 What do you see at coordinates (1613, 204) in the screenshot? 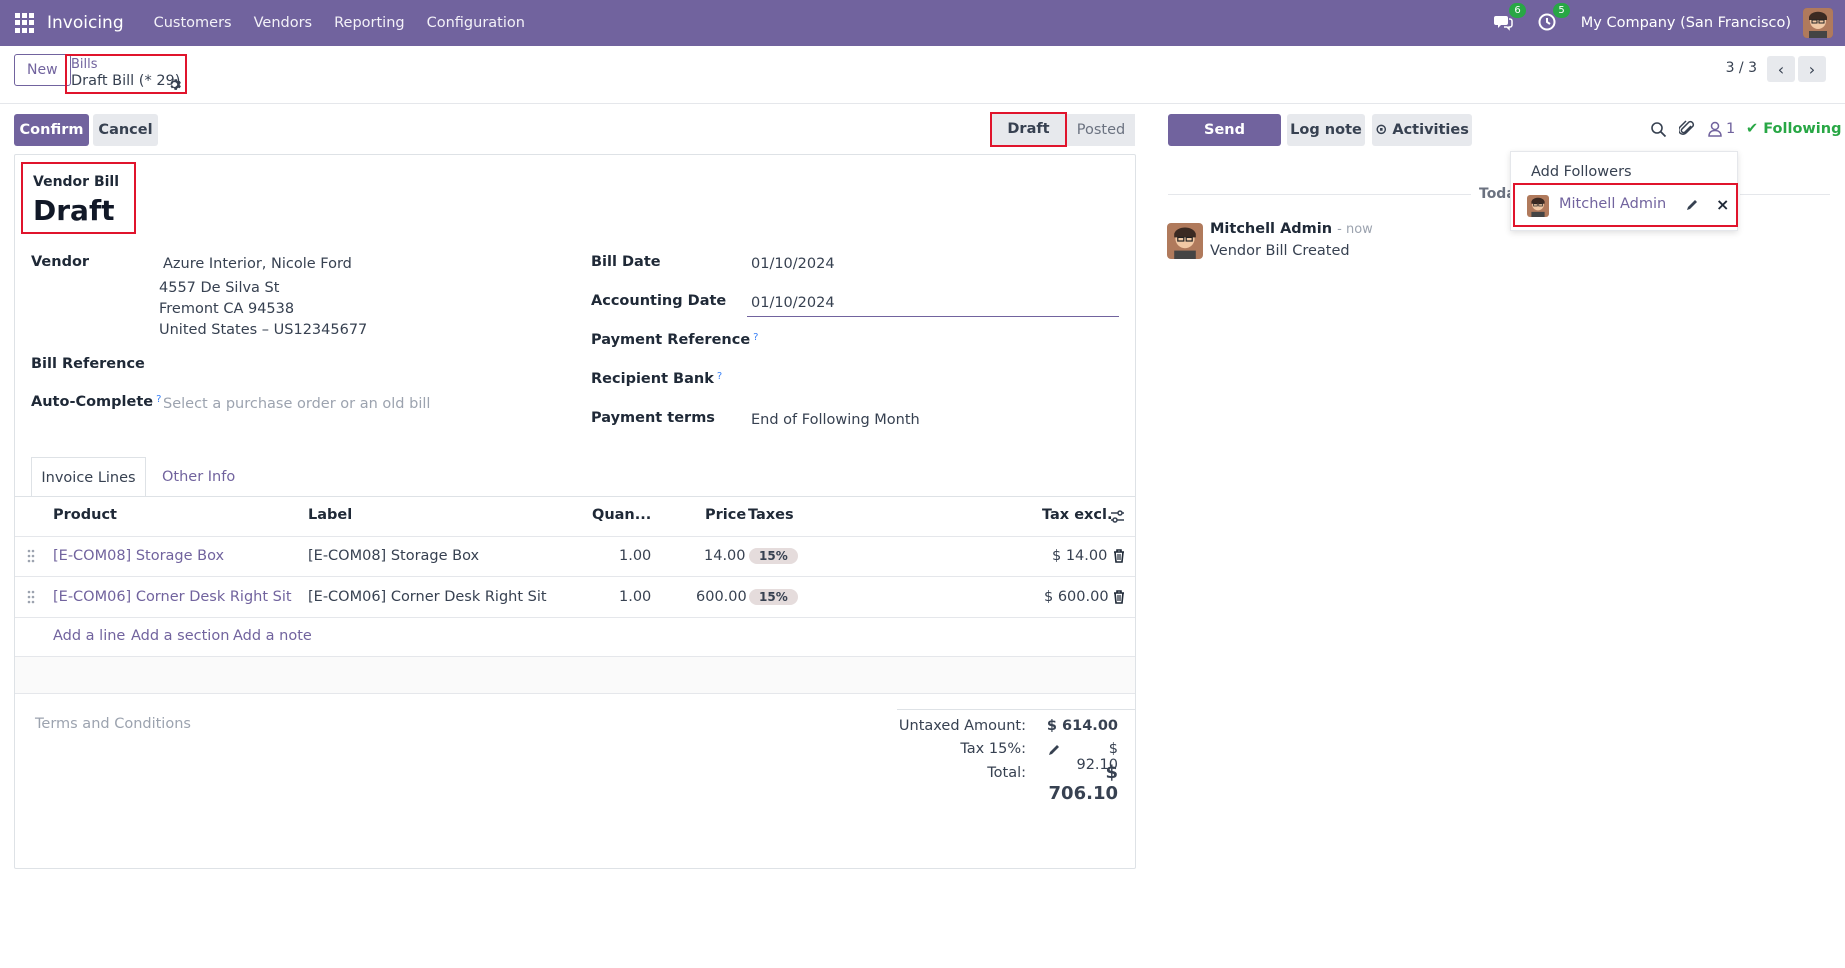
I see `follower-name: Mitchell Admin` at bounding box center [1613, 204].